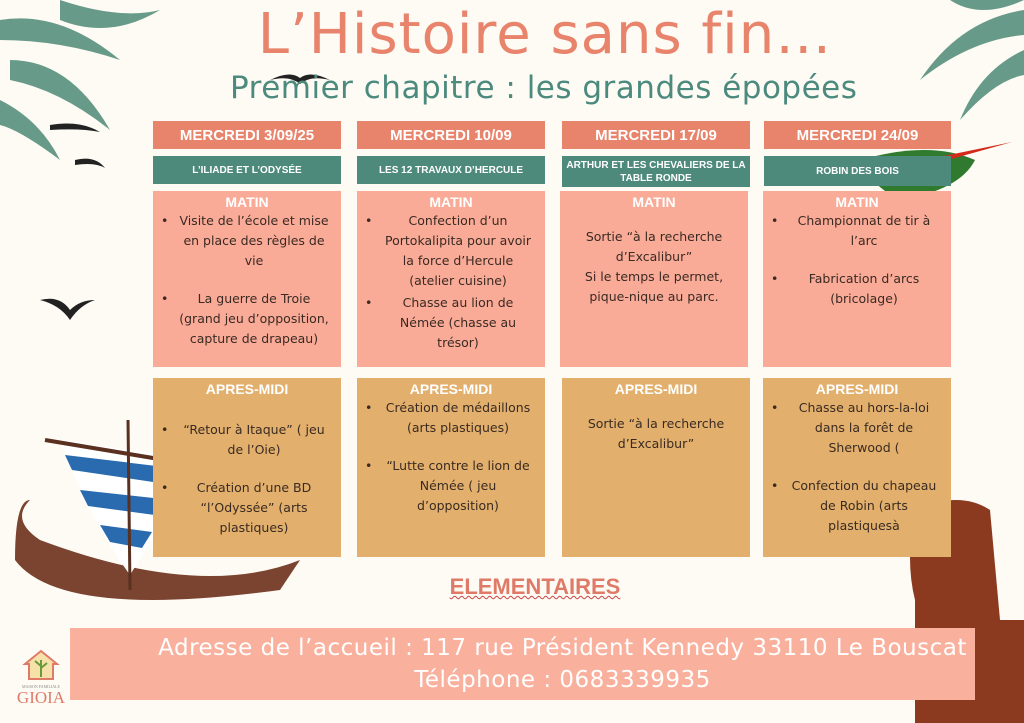  What do you see at coordinates (451, 170) in the screenshot?
I see `theme-label: LES 12 TRAVAUX D’HERCULE` at bounding box center [451, 170].